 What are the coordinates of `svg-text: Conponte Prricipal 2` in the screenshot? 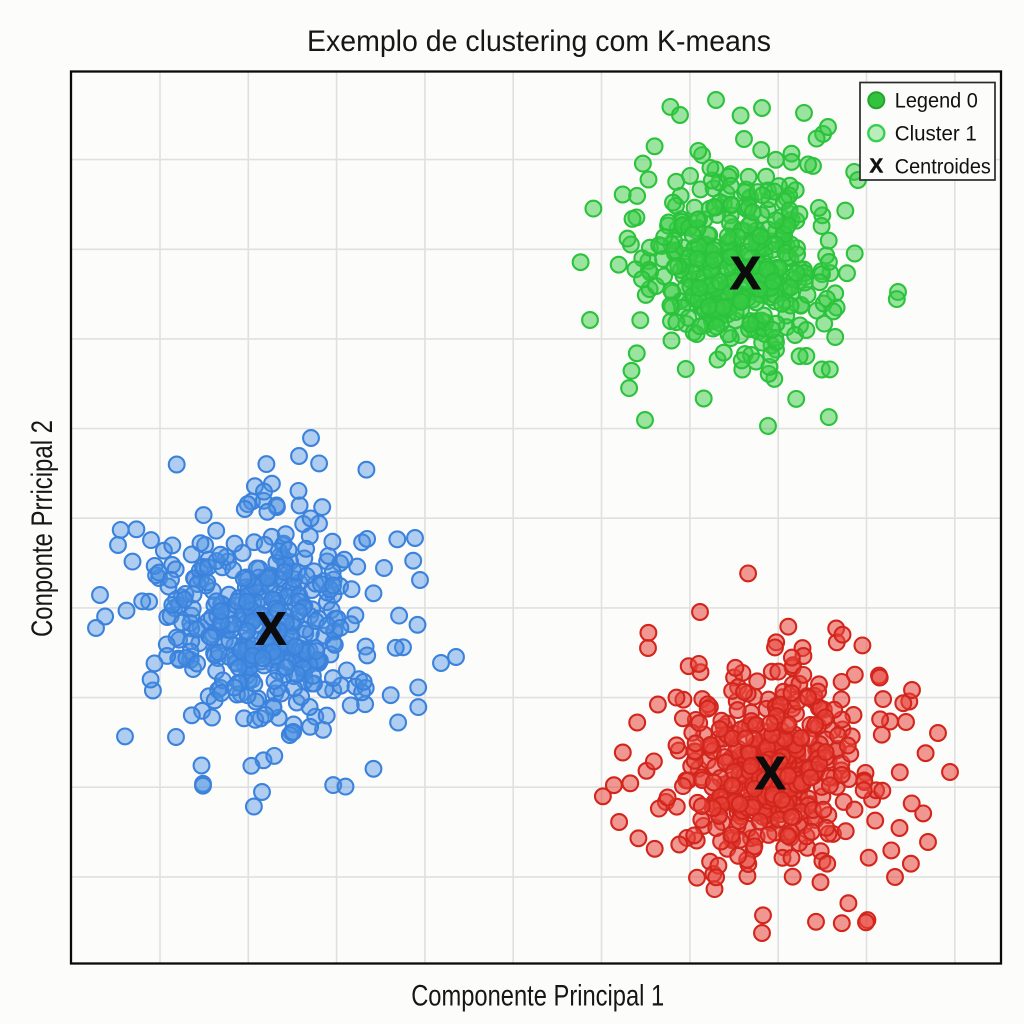 It's located at (42, 528).